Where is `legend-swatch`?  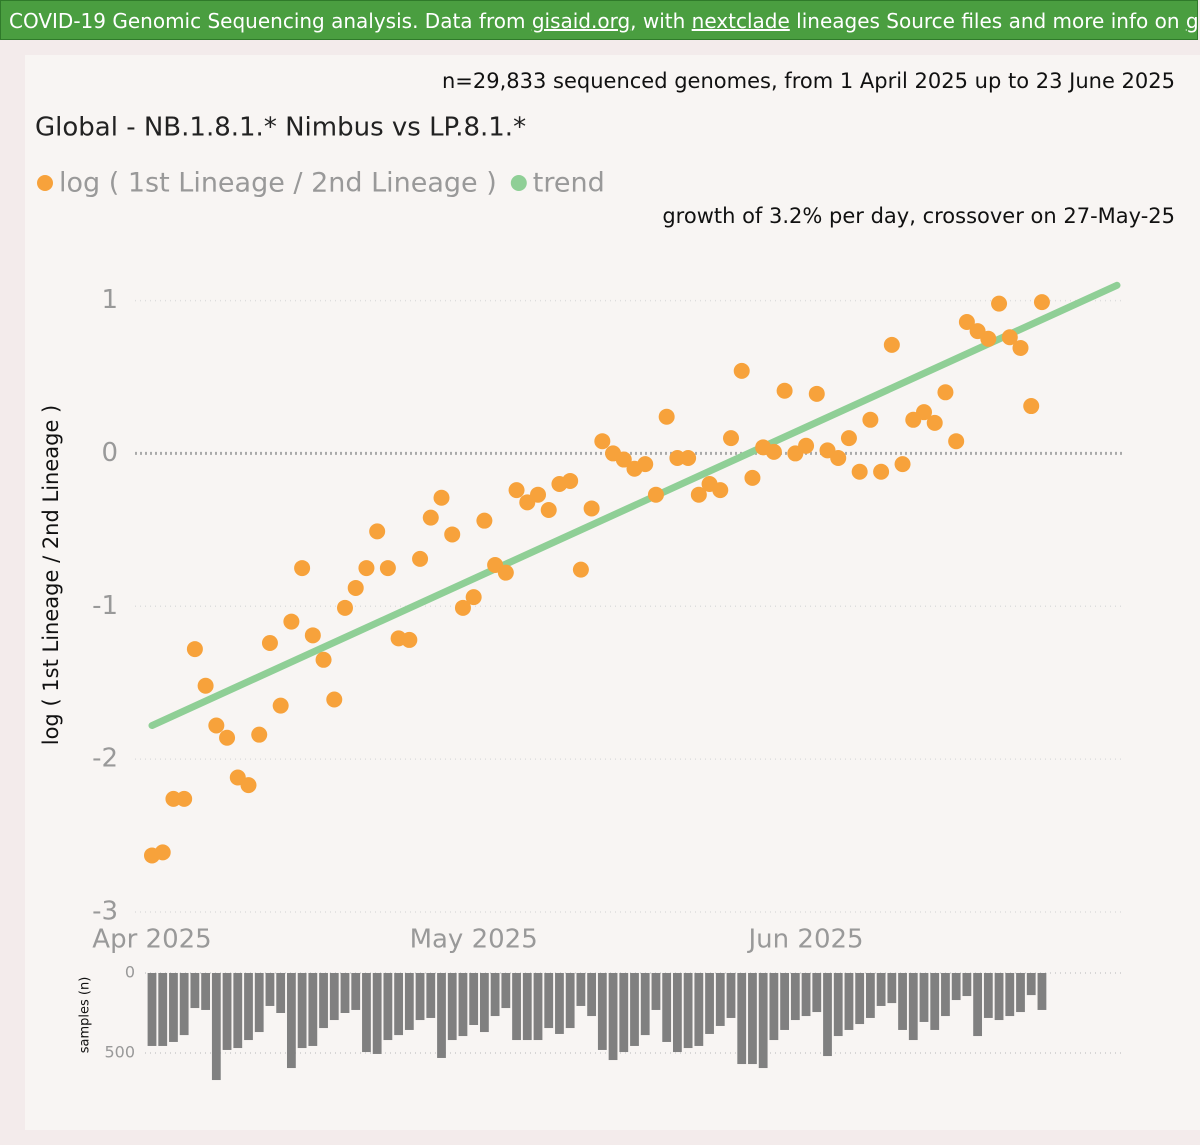
legend-swatch is located at coordinates (45, 183).